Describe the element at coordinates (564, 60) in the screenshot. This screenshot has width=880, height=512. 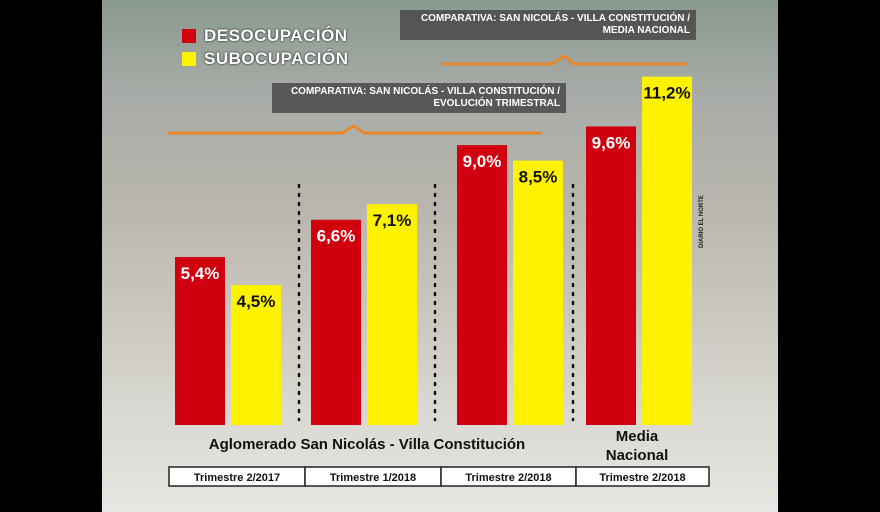
I see `orange-rule-top` at that location.